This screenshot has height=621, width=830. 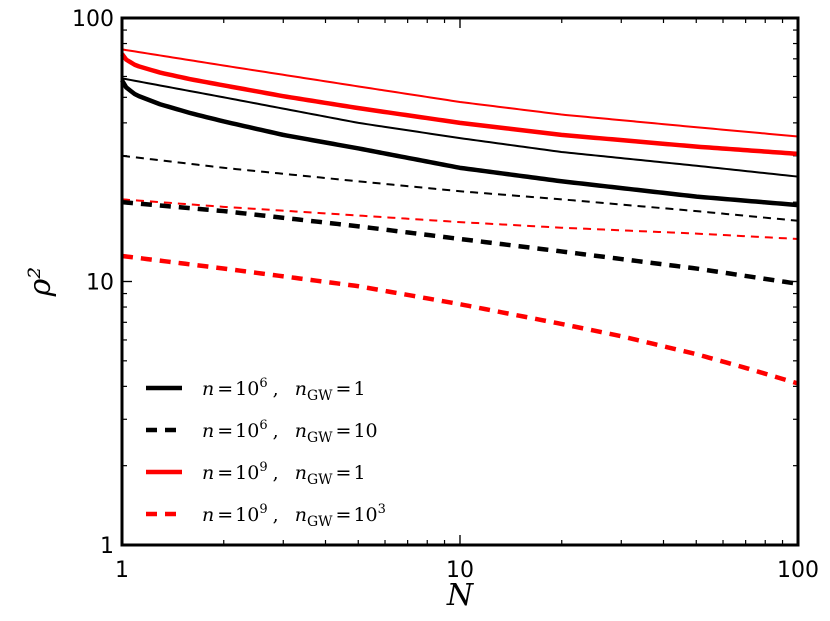 I want to click on y-axis-label: ρ², so click(x=40, y=282).